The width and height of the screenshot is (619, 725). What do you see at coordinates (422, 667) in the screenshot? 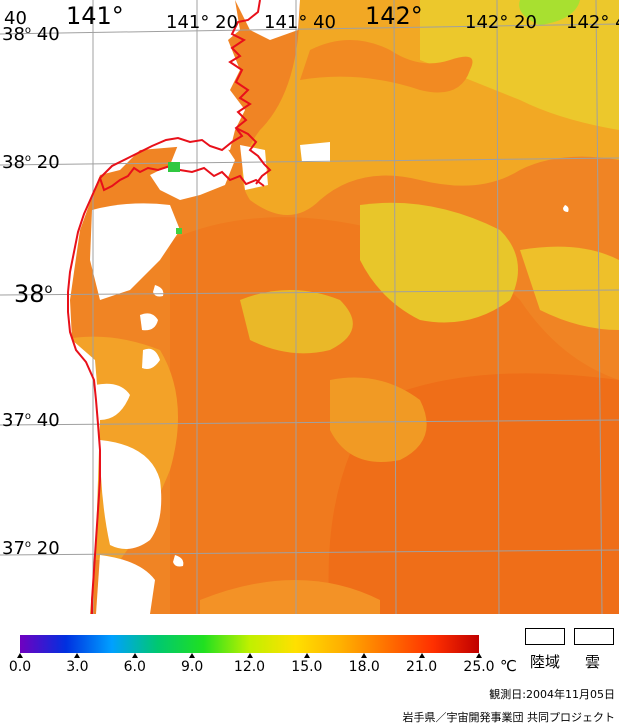
I see `colorbar-tick-label: 21.0` at bounding box center [422, 667].